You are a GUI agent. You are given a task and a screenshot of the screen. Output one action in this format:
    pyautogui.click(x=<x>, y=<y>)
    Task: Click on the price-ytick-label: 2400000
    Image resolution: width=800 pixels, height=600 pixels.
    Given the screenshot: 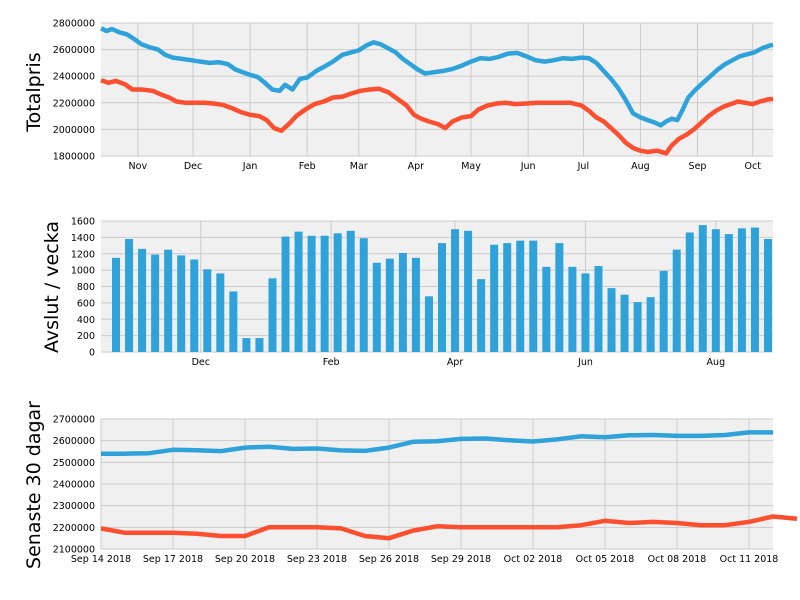 What is the action you would take?
    pyautogui.click(x=74, y=77)
    